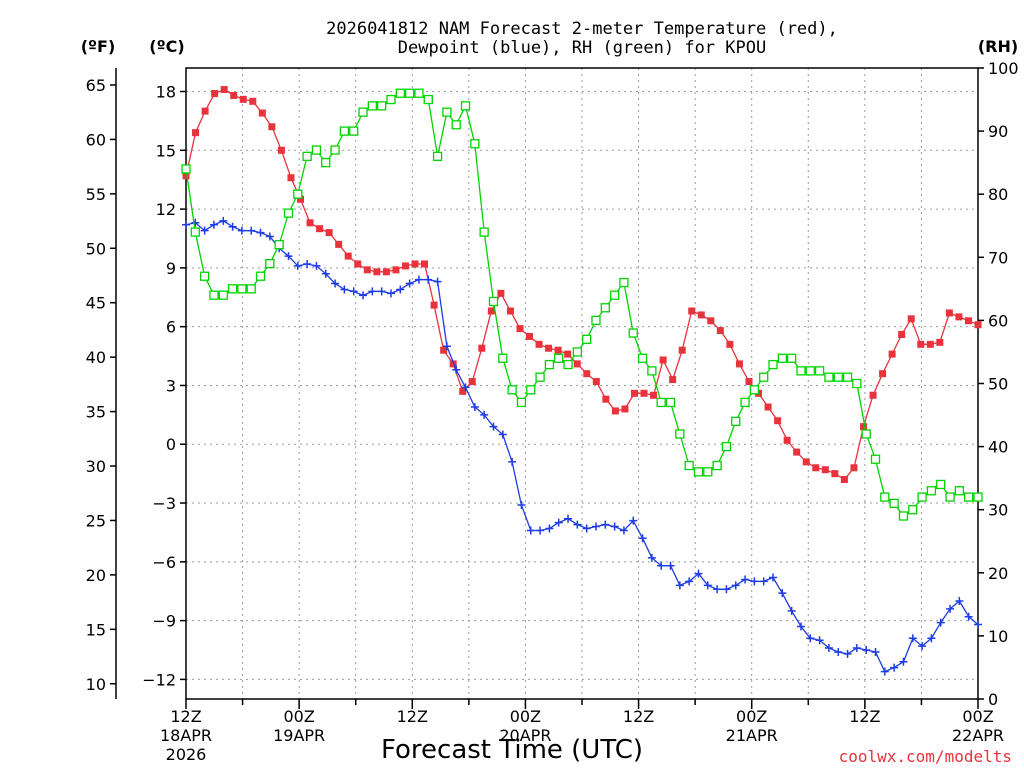 Image resolution: width=1024 pixels, height=768 pixels. What do you see at coordinates (96, 520) in the screenshot?
I see `fahrenheit-tick-label: 25` at bounding box center [96, 520].